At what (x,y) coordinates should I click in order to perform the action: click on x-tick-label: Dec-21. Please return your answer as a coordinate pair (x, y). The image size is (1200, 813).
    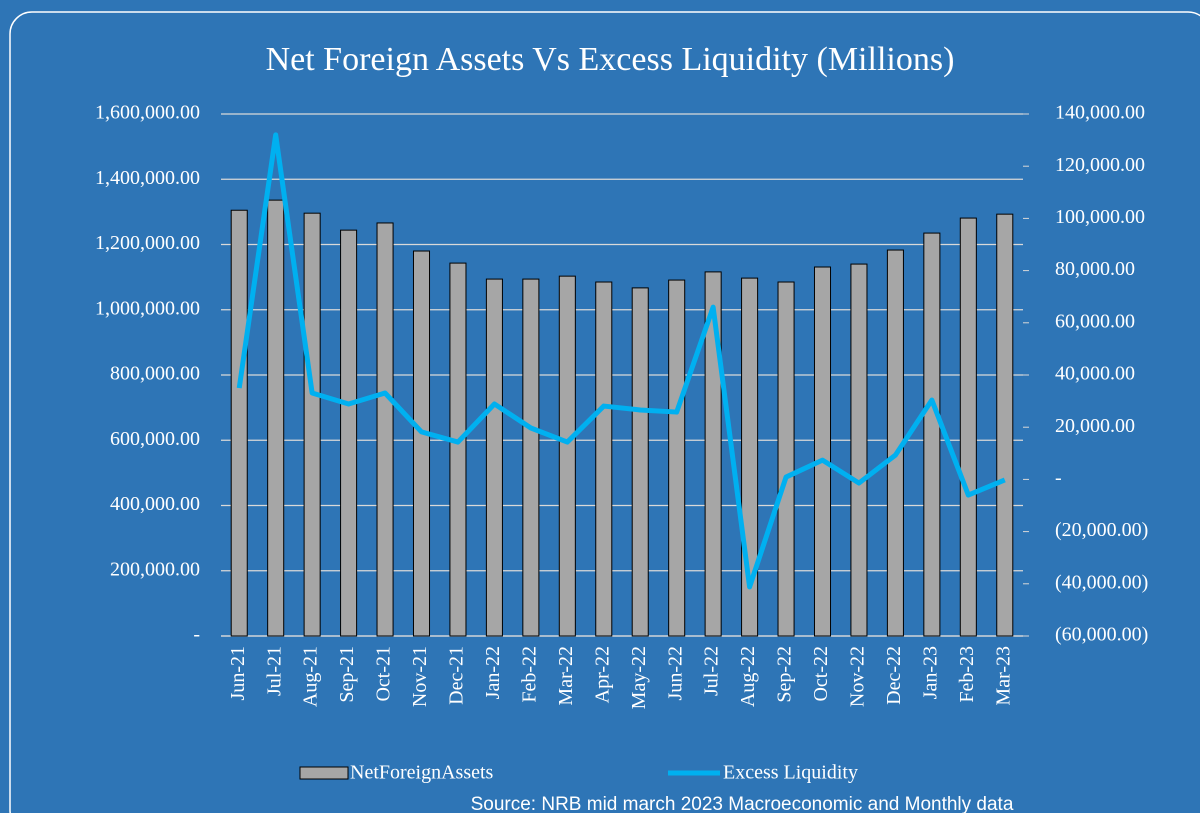
    Looking at the image, I should click on (457, 675).